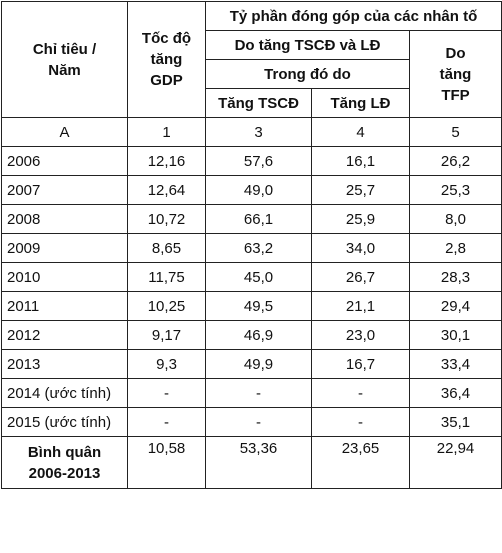 The height and width of the screenshot is (553, 502). I want to click on average-label-line2: 2006-2013, so click(64, 473).